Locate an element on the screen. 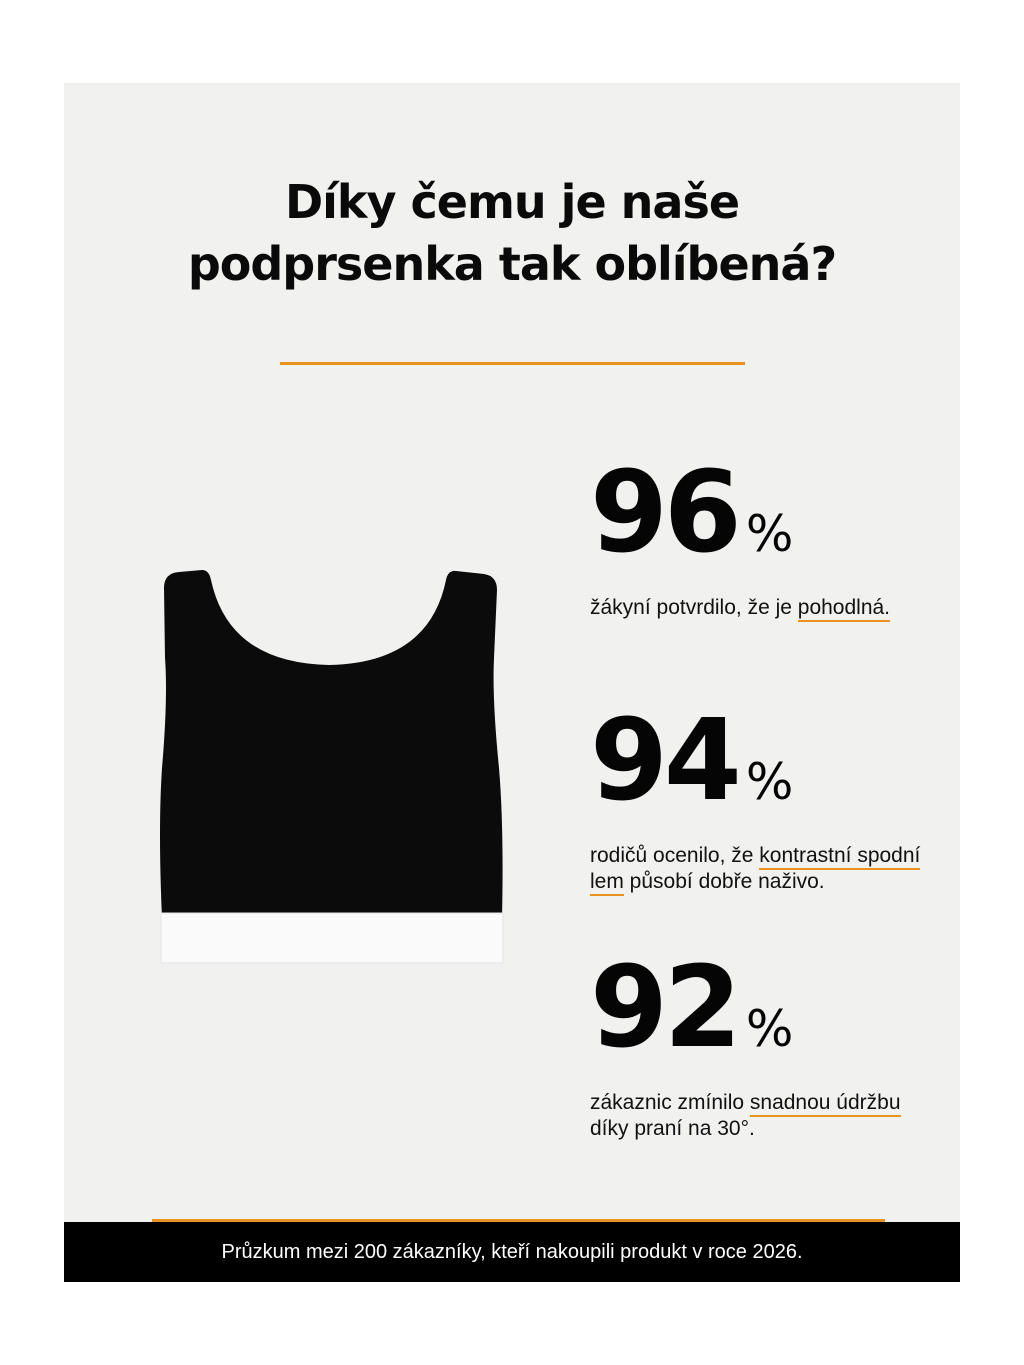  highlighted-text: pohodlná. is located at coordinates (844, 609).